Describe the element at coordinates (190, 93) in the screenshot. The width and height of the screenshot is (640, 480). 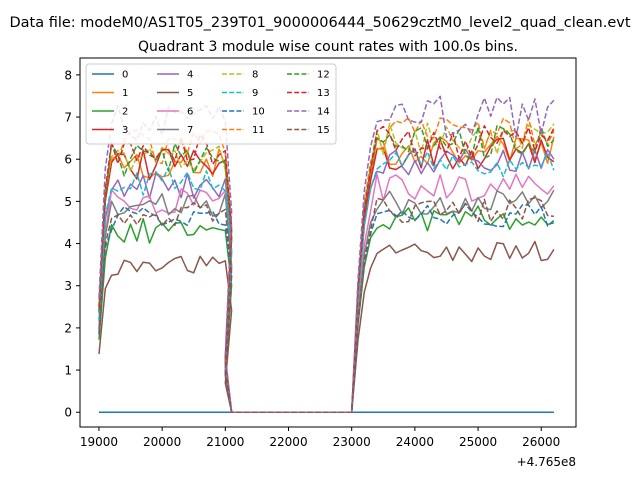
I see `legend-label-5: 5` at that location.